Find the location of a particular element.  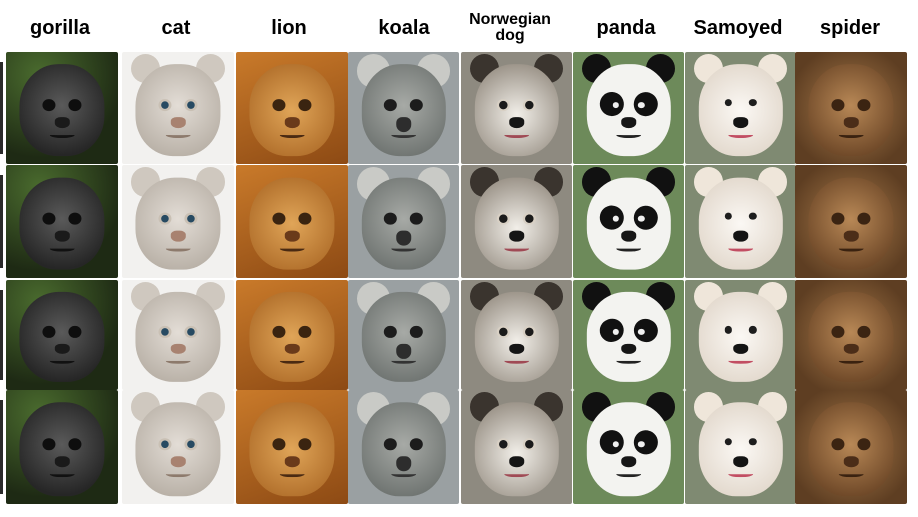

column-label-samoyed: Samoyed is located at coordinates (738, 28).